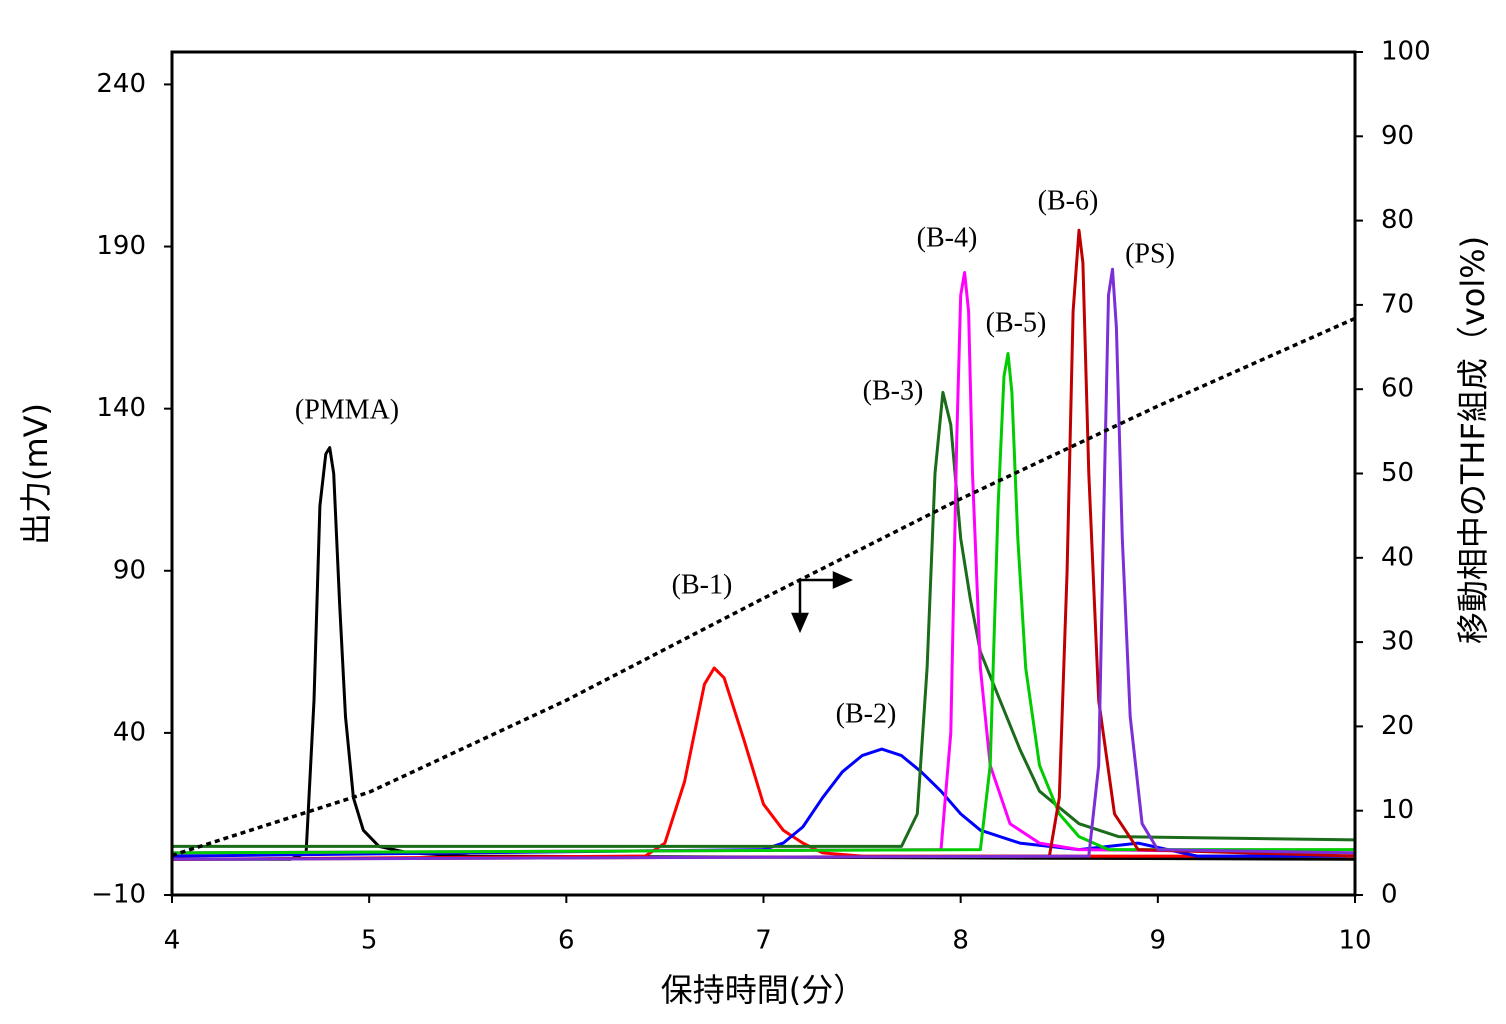 This screenshot has width=1506, height=1024. What do you see at coordinates (1397, 473) in the screenshot?
I see `y2-tick-label: 50` at bounding box center [1397, 473].